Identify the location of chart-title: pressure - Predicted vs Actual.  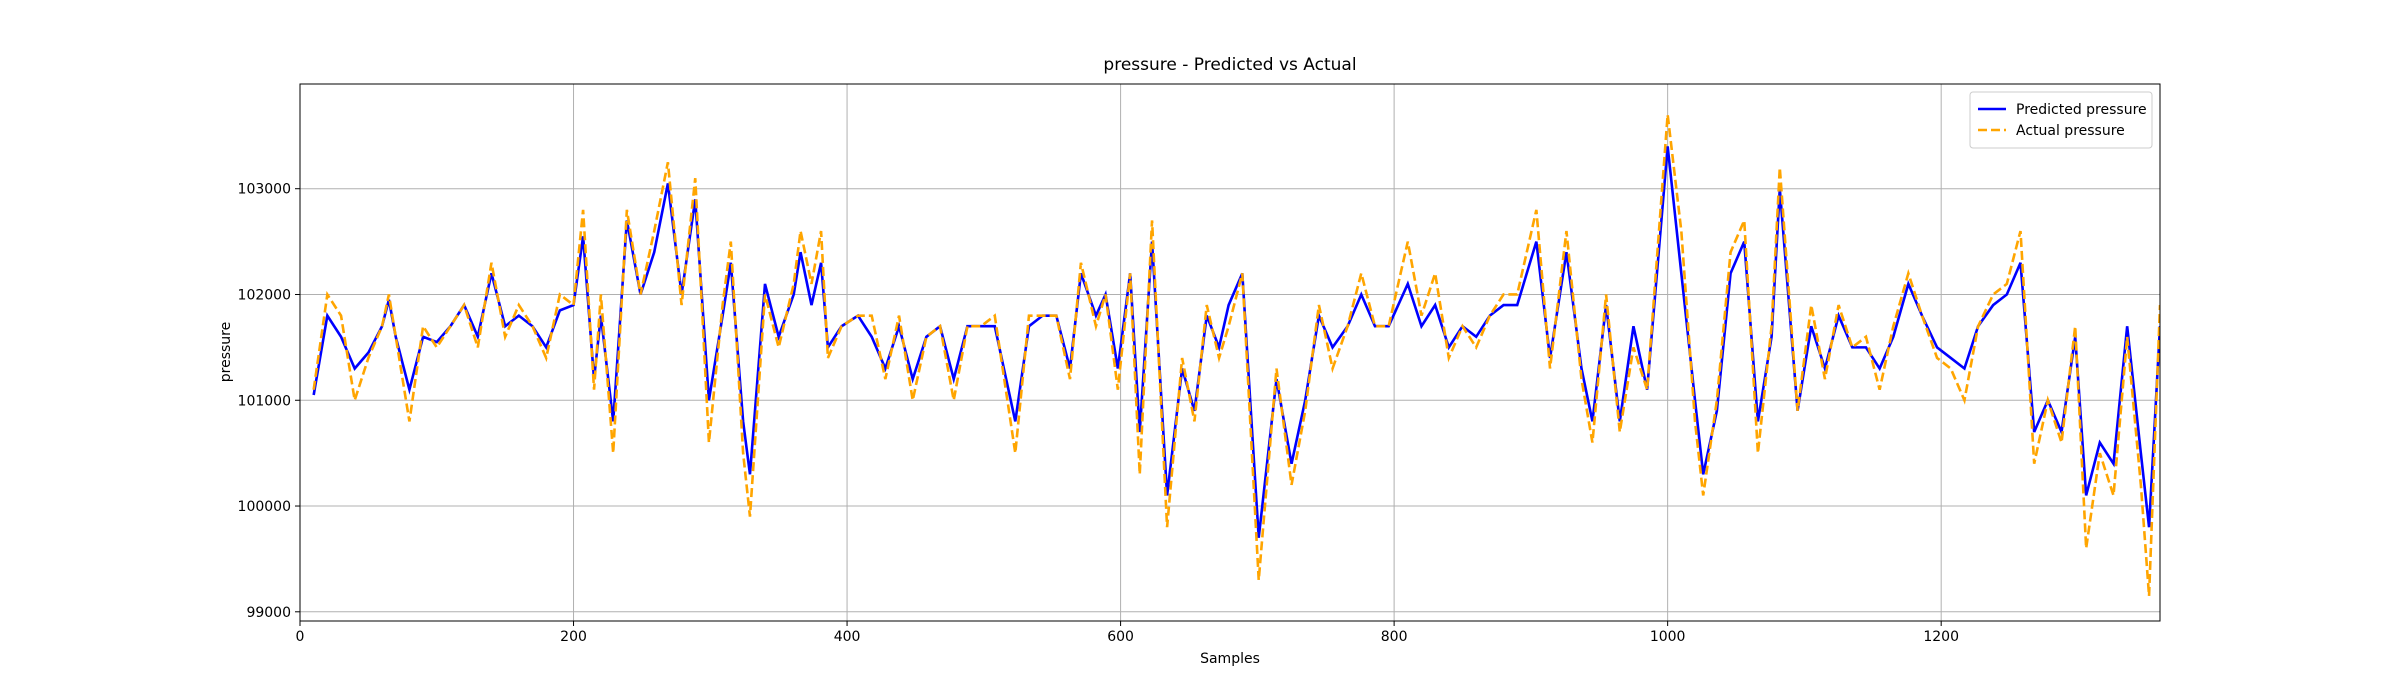
(1229, 65).